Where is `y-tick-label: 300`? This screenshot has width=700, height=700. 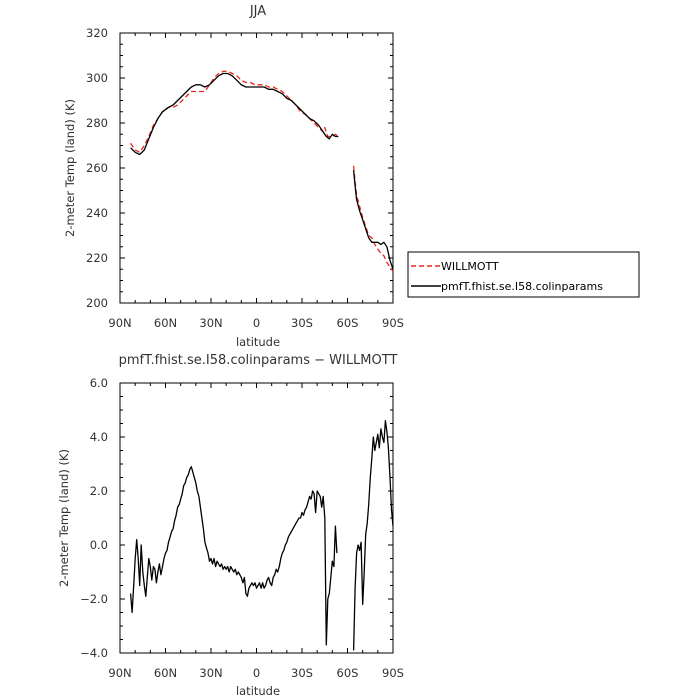
y-tick-label: 300 is located at coordinates (97, 78).